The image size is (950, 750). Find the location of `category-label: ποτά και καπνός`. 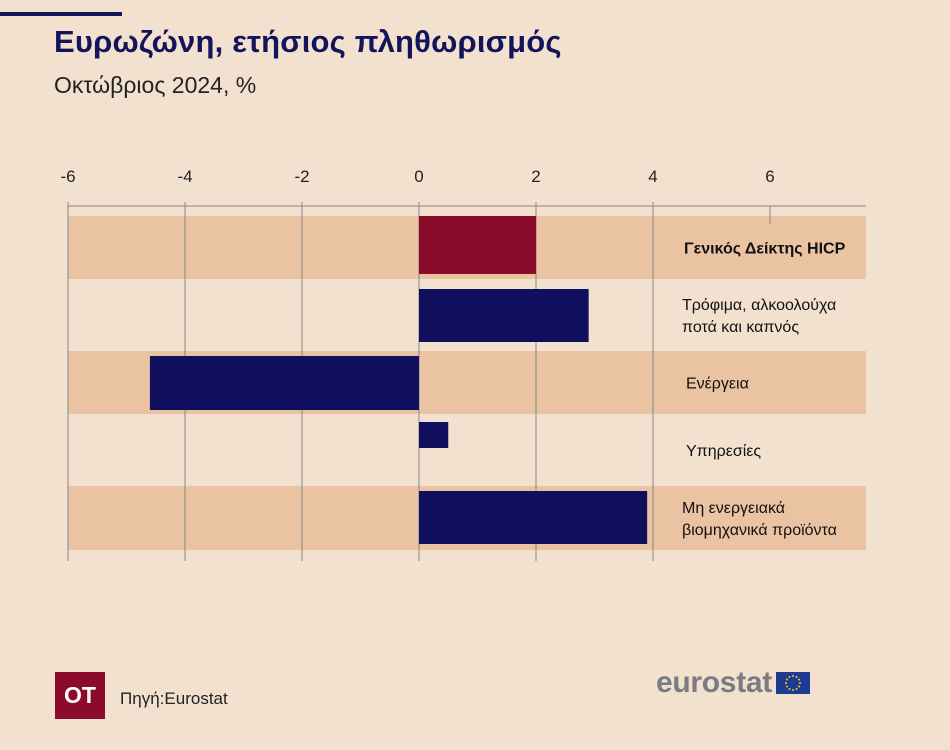

category-label: ποτά και καπνός is located at coordinates (740, 327).